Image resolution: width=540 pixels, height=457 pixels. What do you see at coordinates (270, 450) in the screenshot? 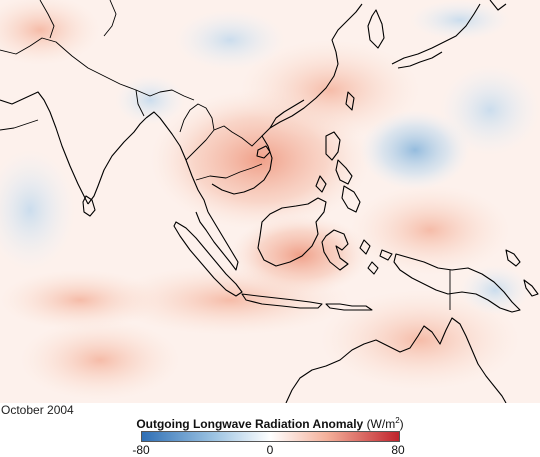
I see `legend-mid-label: 0` at bounding box center [270, 450].